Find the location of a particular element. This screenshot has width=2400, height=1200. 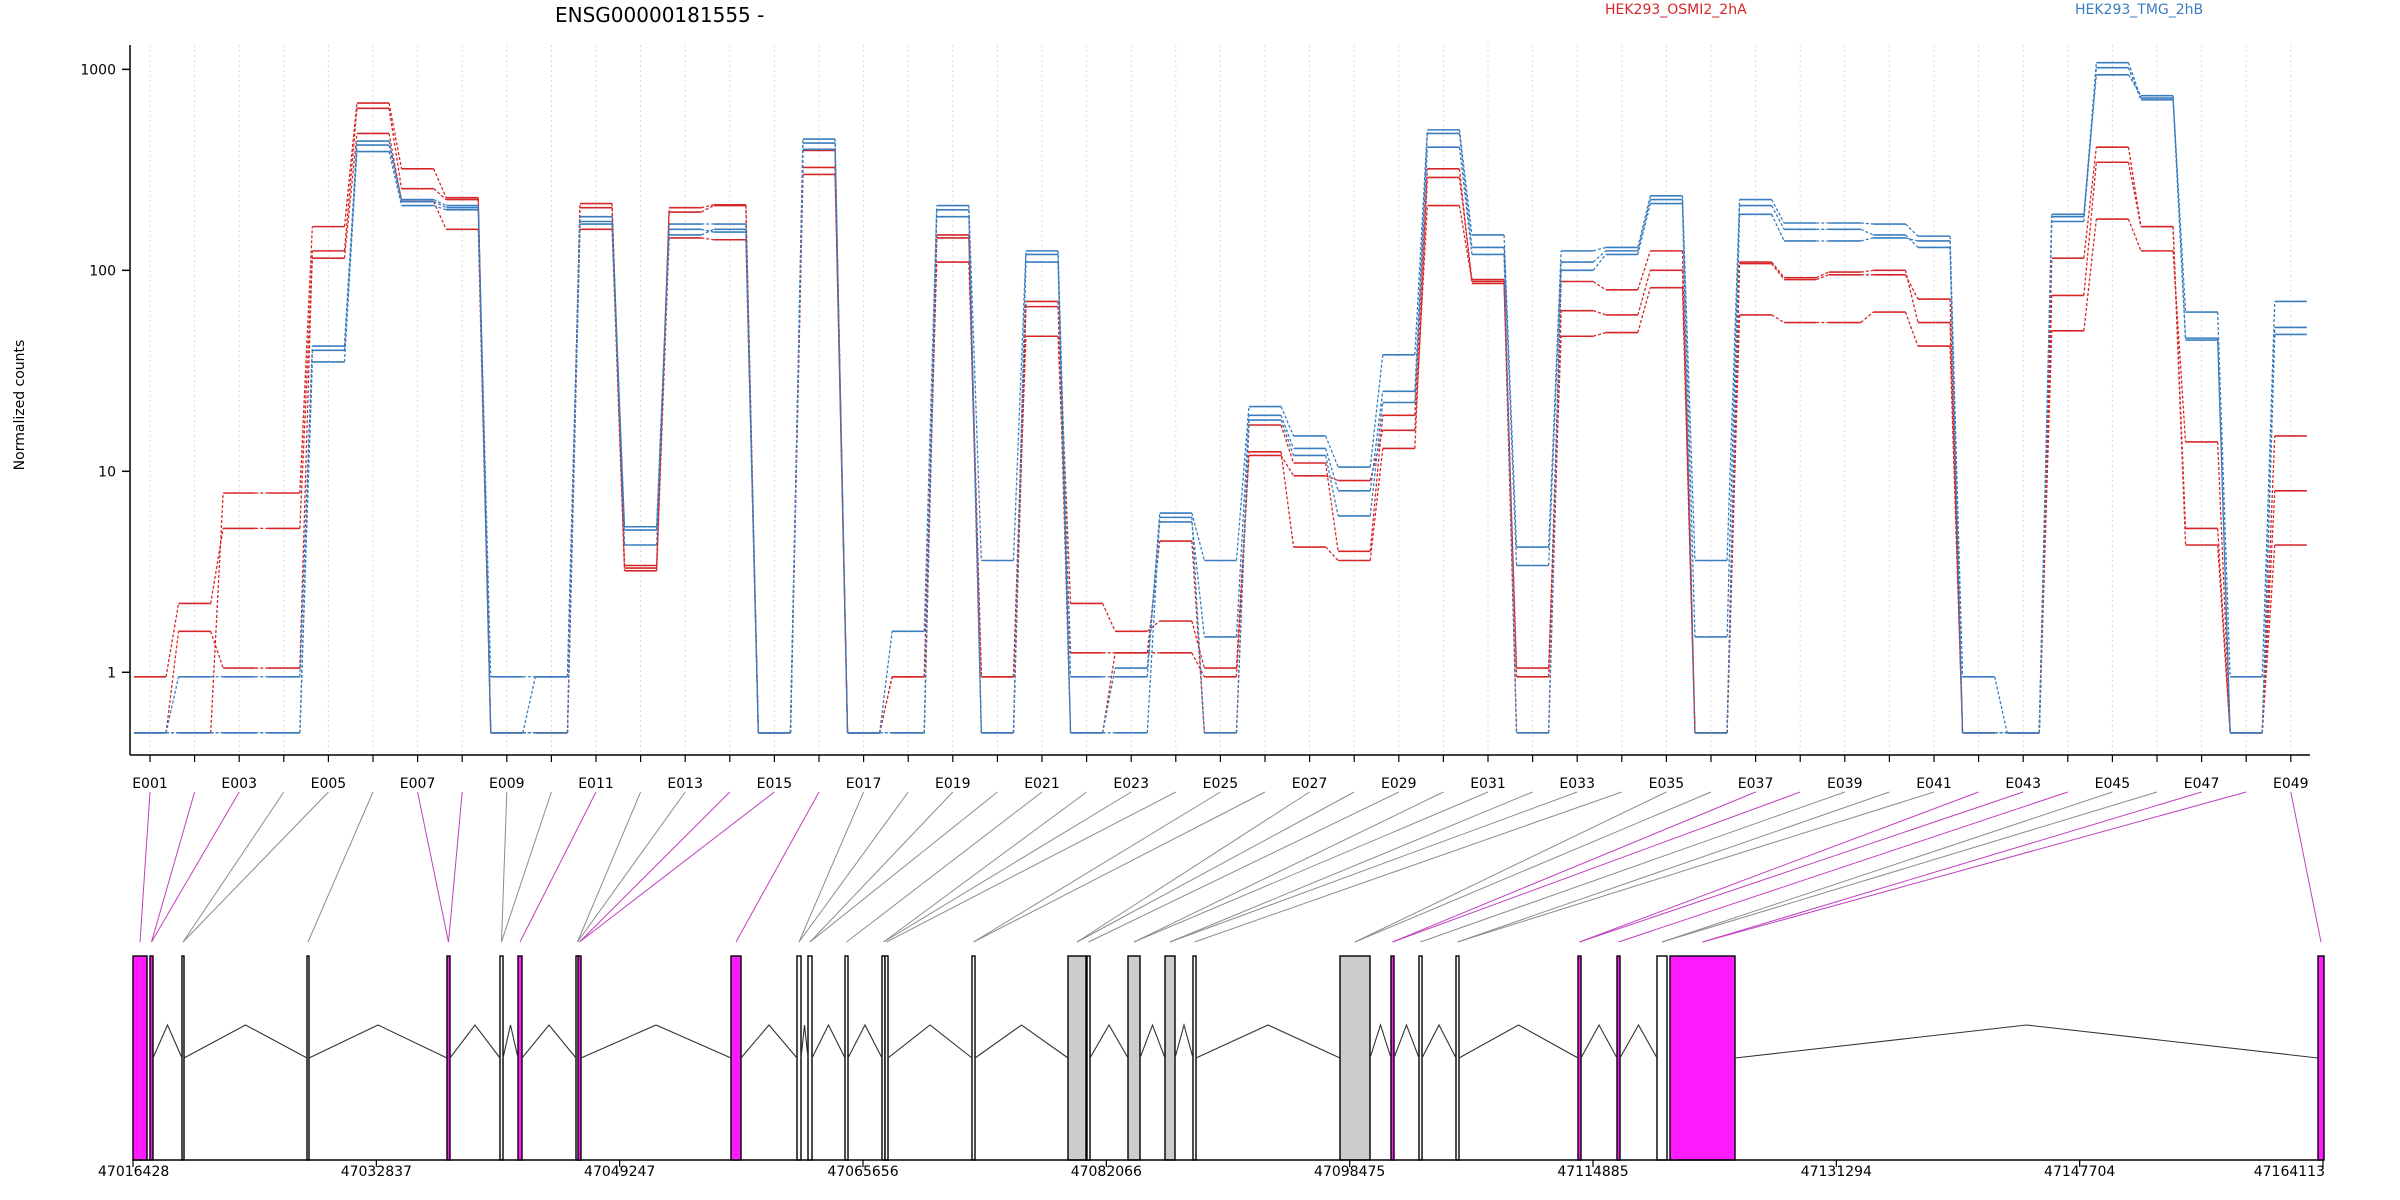

x-tick-label: E005 is located at coordinates (329, 784).